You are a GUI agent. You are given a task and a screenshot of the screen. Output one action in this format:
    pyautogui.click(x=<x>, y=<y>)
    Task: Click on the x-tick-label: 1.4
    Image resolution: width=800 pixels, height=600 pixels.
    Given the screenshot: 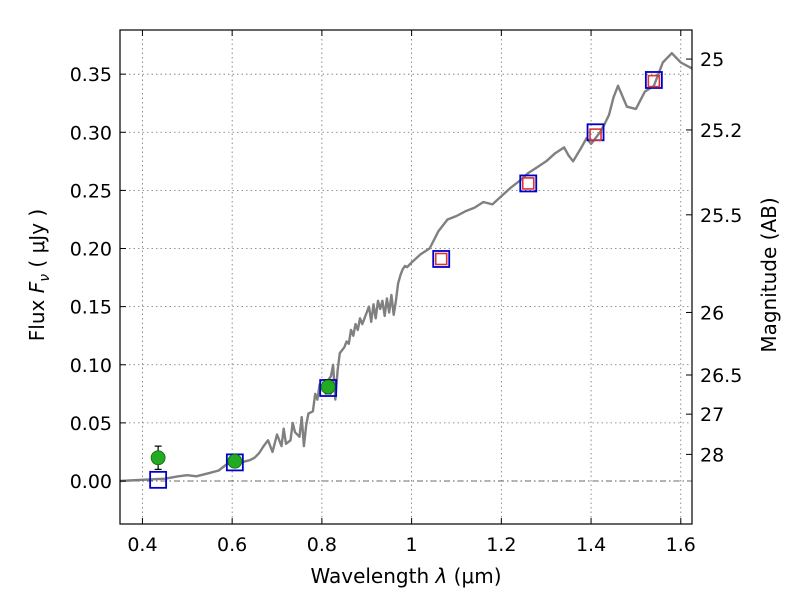 What is the action you would take?
    pyautogui.click(x=591, y=545)
    